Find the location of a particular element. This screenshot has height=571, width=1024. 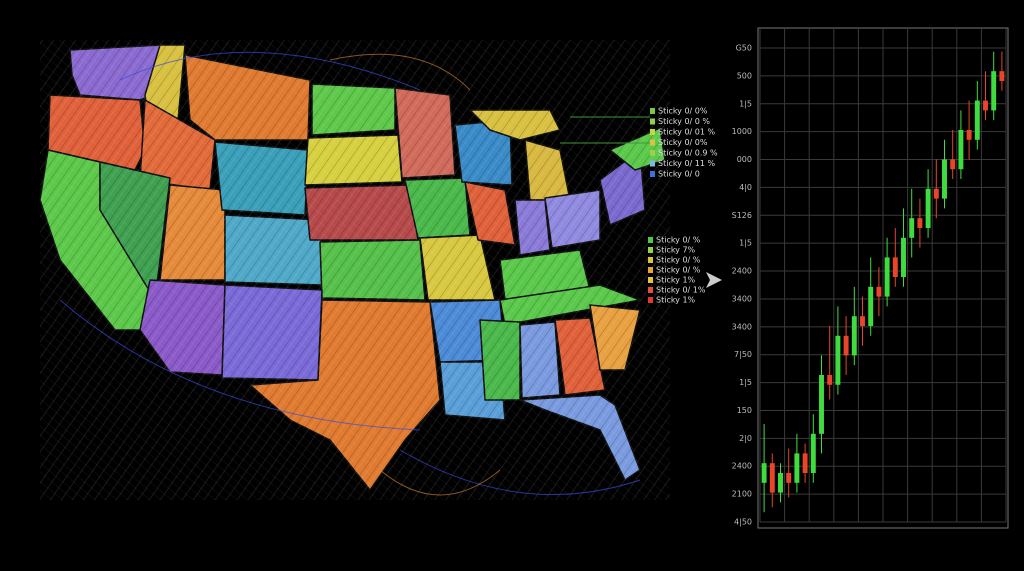

y-axis-label: 000 is located at coordinates (744, 159).